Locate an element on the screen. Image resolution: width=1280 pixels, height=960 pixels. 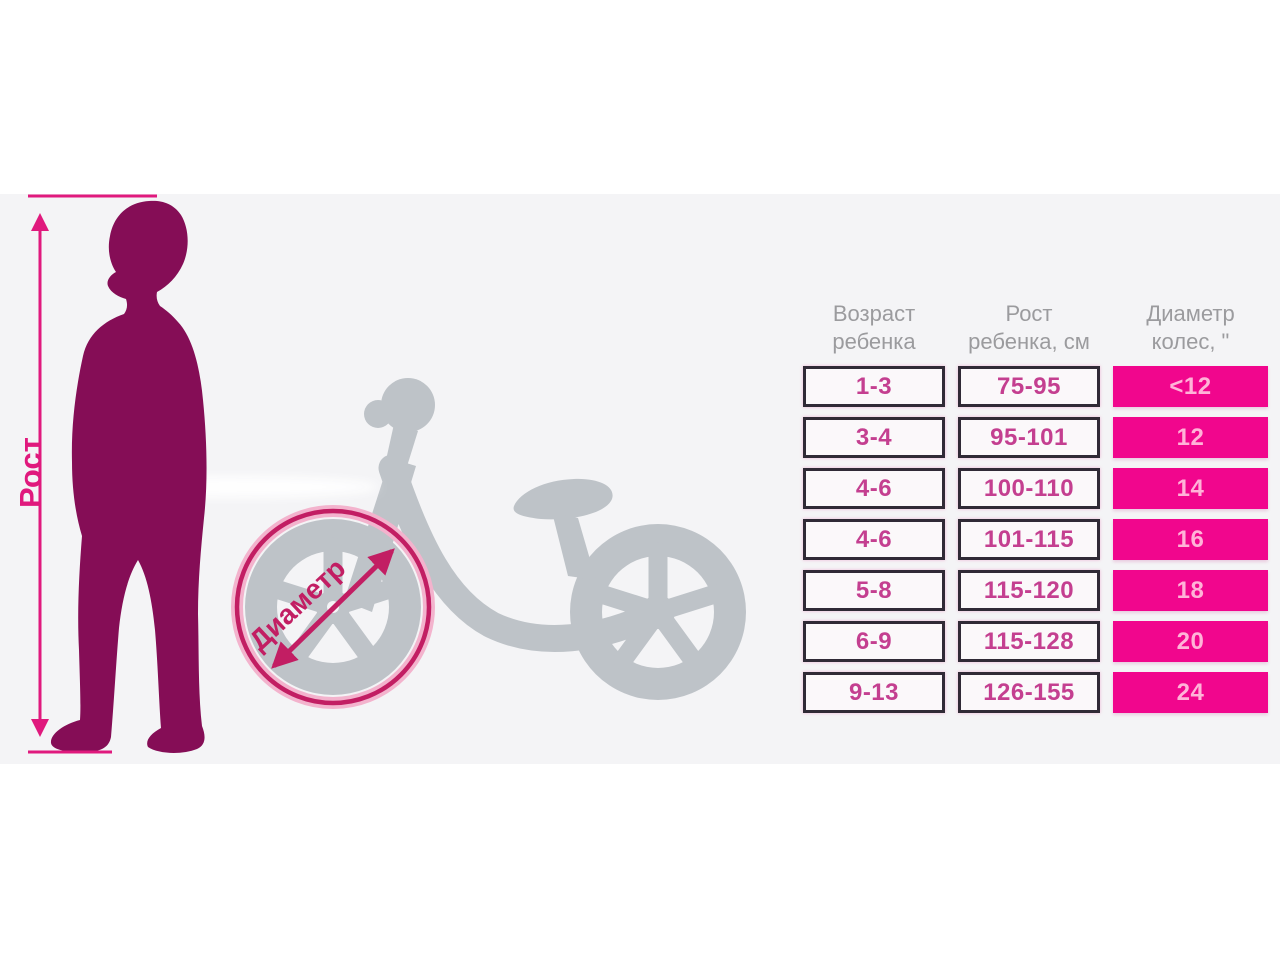
diameter-cell: 16 is located at coordinates (1190, 539).